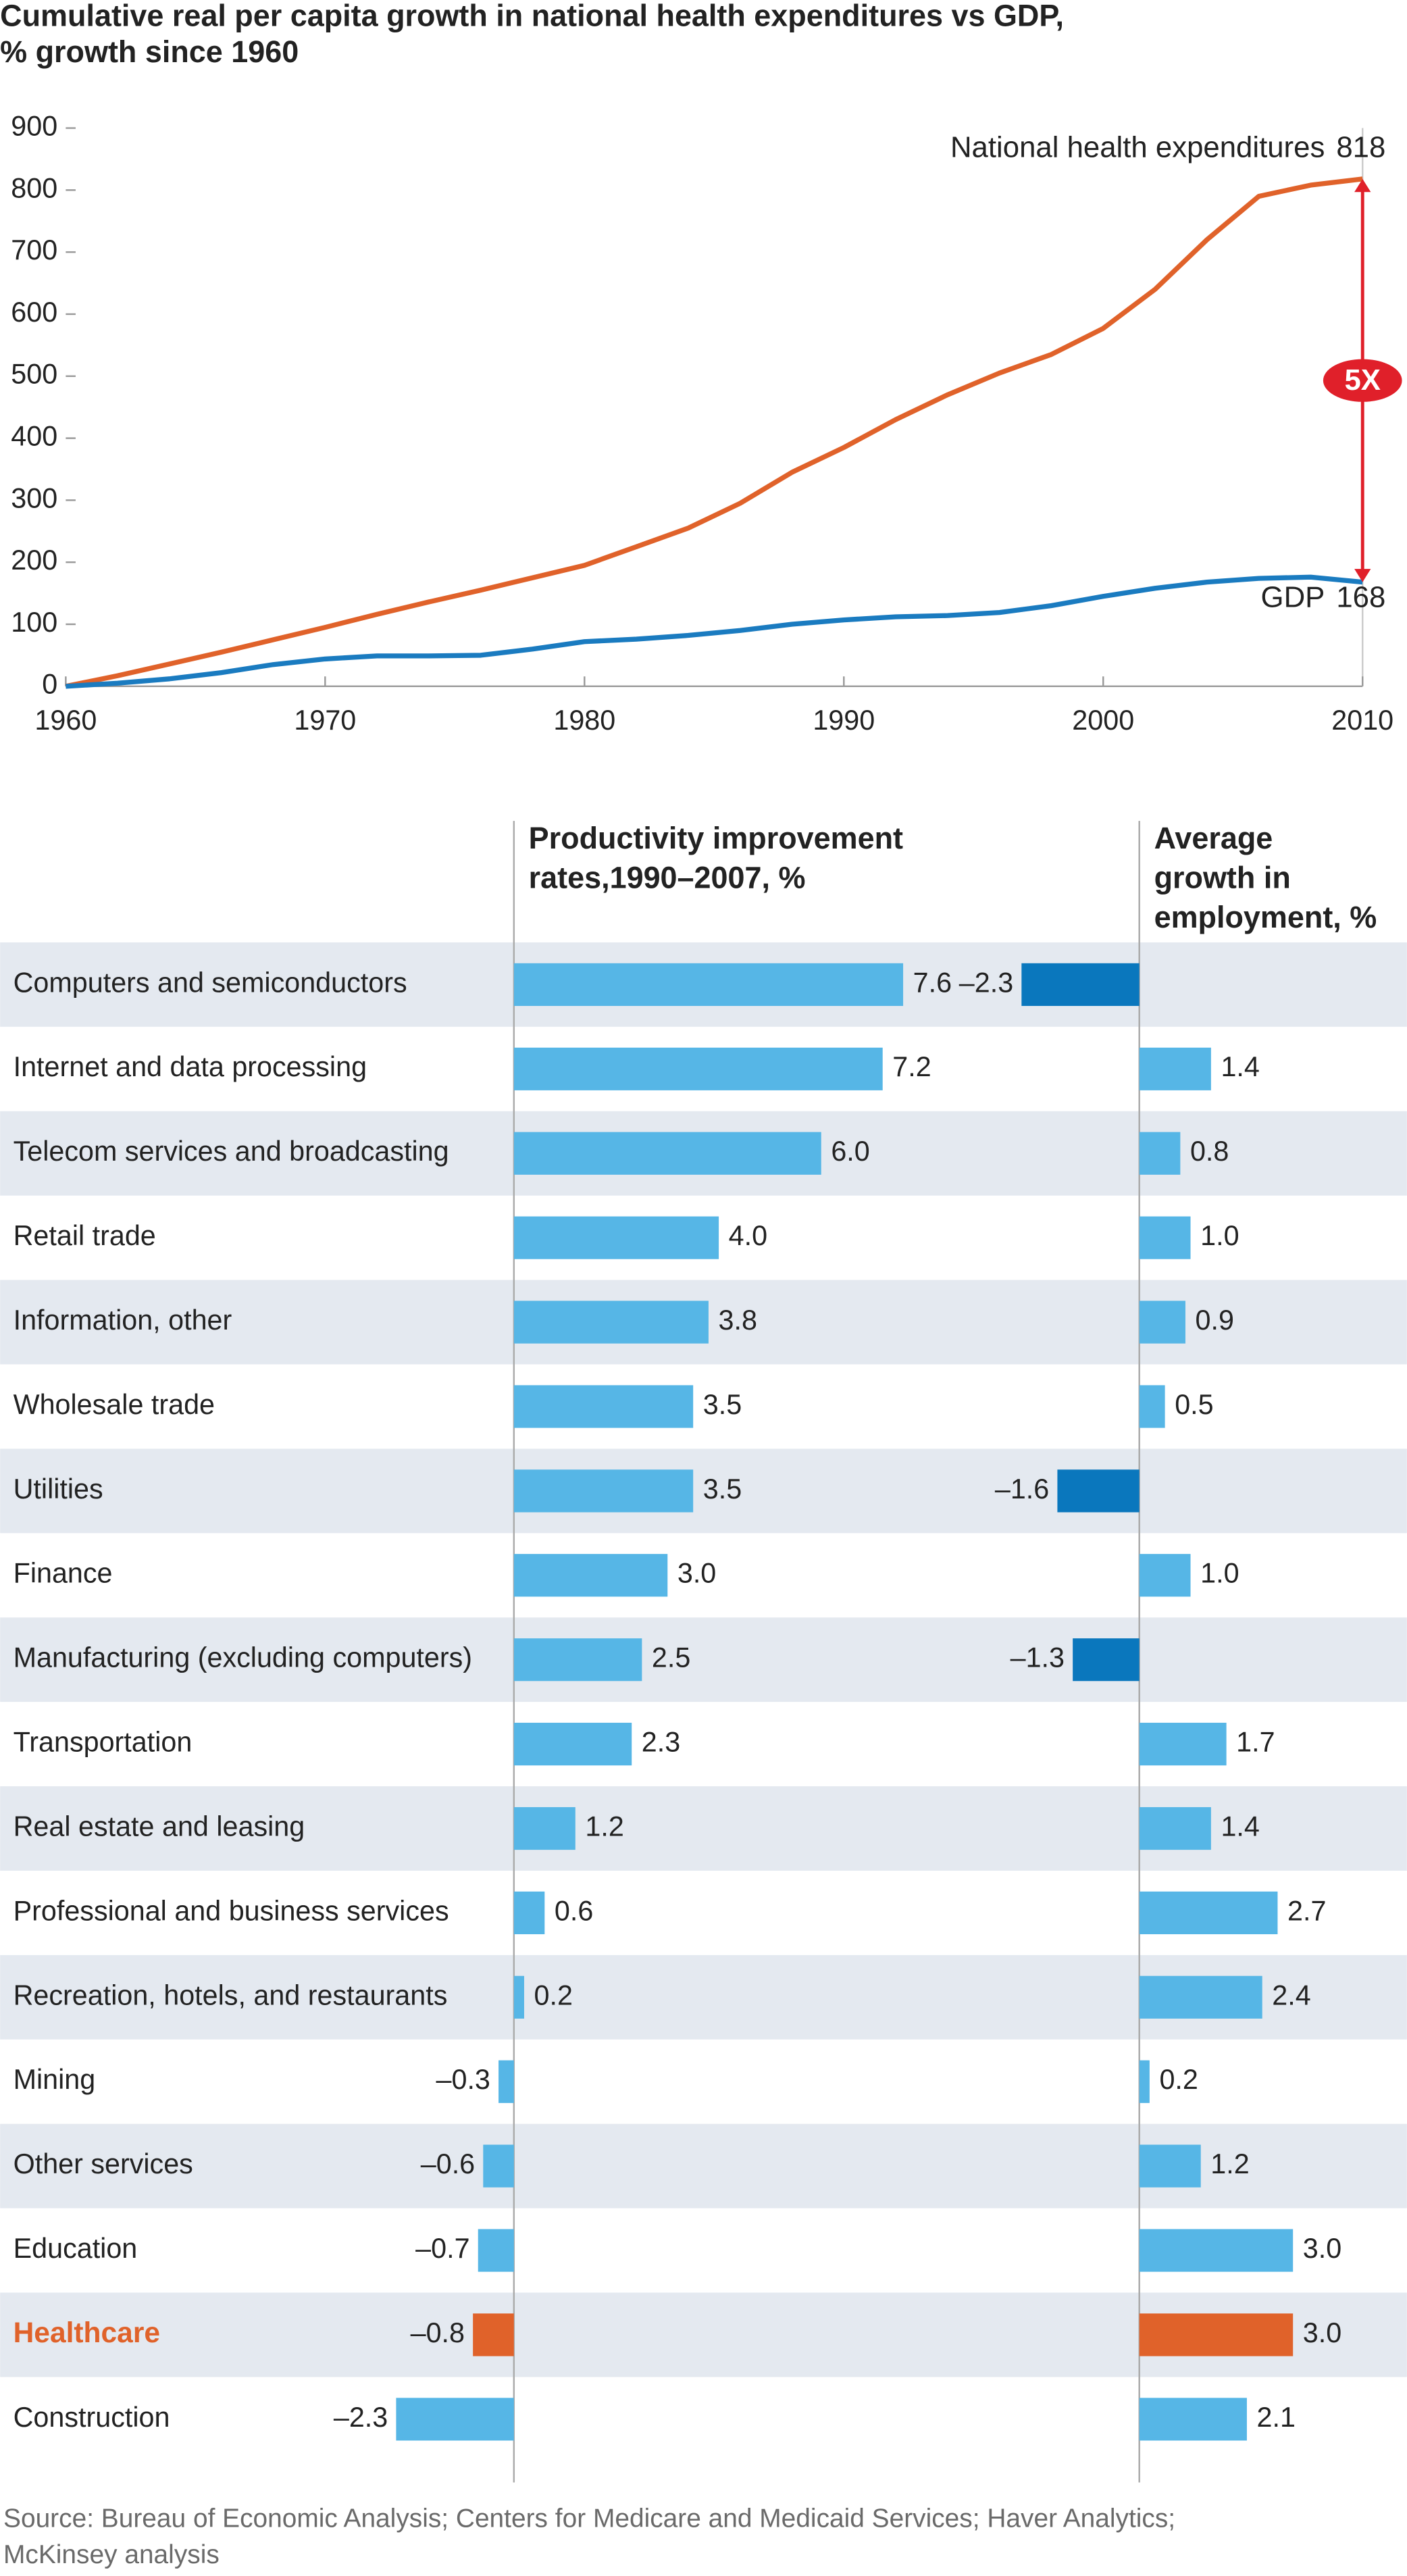 Image resolution: width=1407 pixels, height=2576 pixels. What do you see at coordinates (76, 2248) in the screenshot?
I see `category-label: Education` at bounding box center [76, 2248].